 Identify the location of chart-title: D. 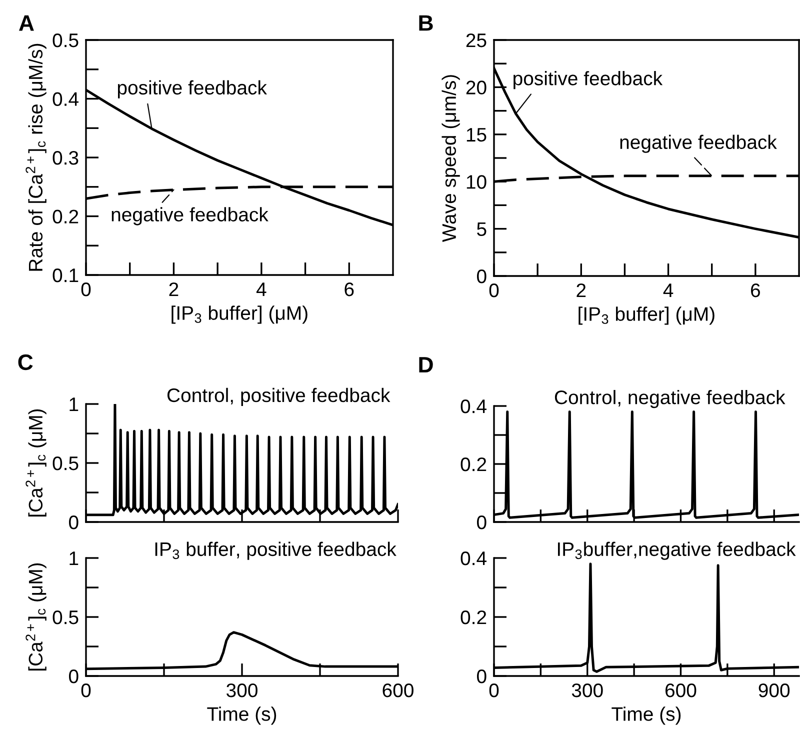
(426, 364).